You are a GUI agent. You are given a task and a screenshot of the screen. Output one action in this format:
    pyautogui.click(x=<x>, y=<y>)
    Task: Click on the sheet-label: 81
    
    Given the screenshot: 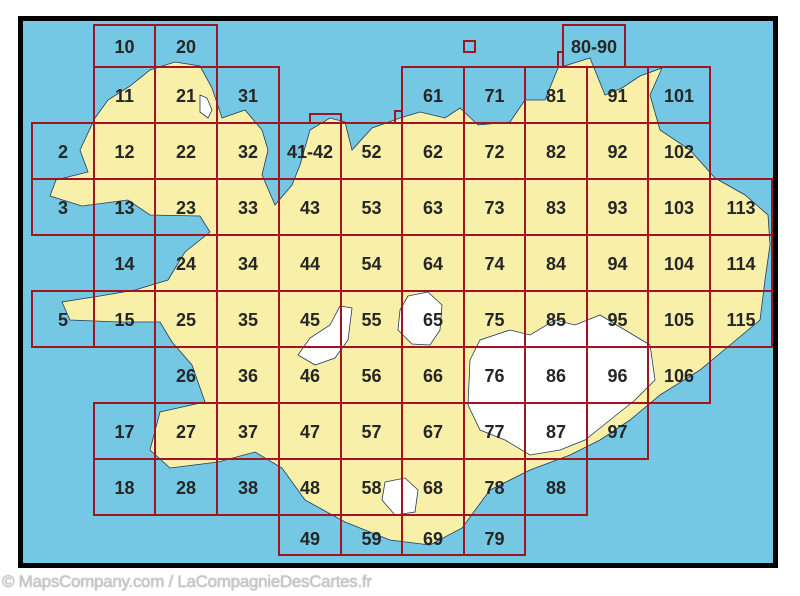 What is the action you would take?
    pyautogui.click(x=556, y=96)
    